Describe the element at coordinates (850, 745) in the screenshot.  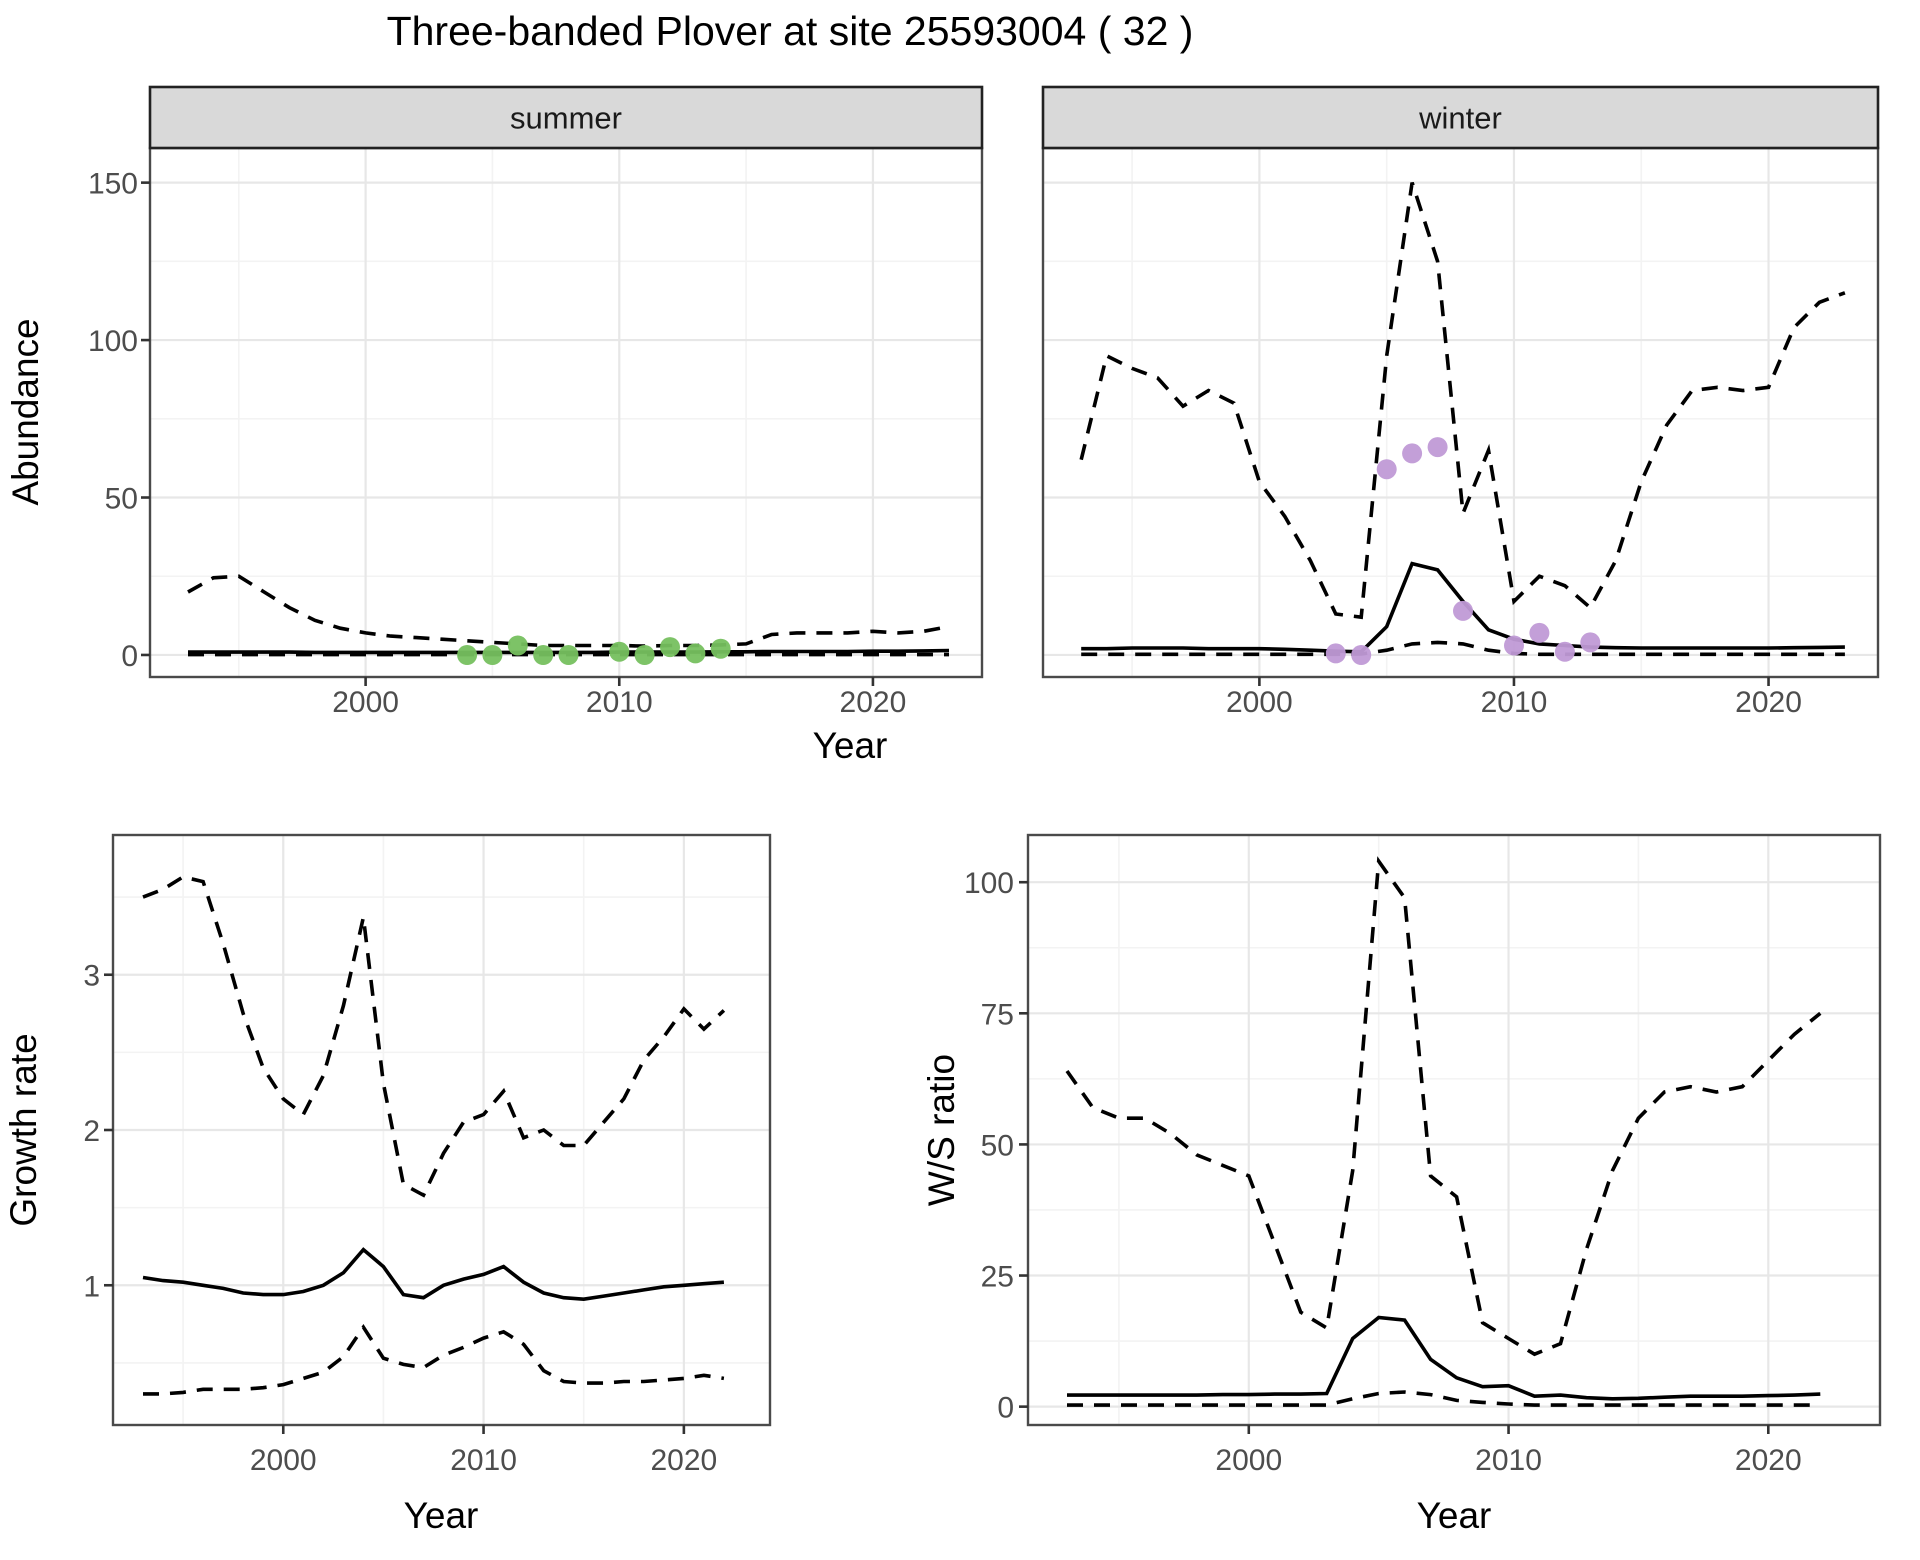
I see `top-row-x-axis-title: Year` at that location.